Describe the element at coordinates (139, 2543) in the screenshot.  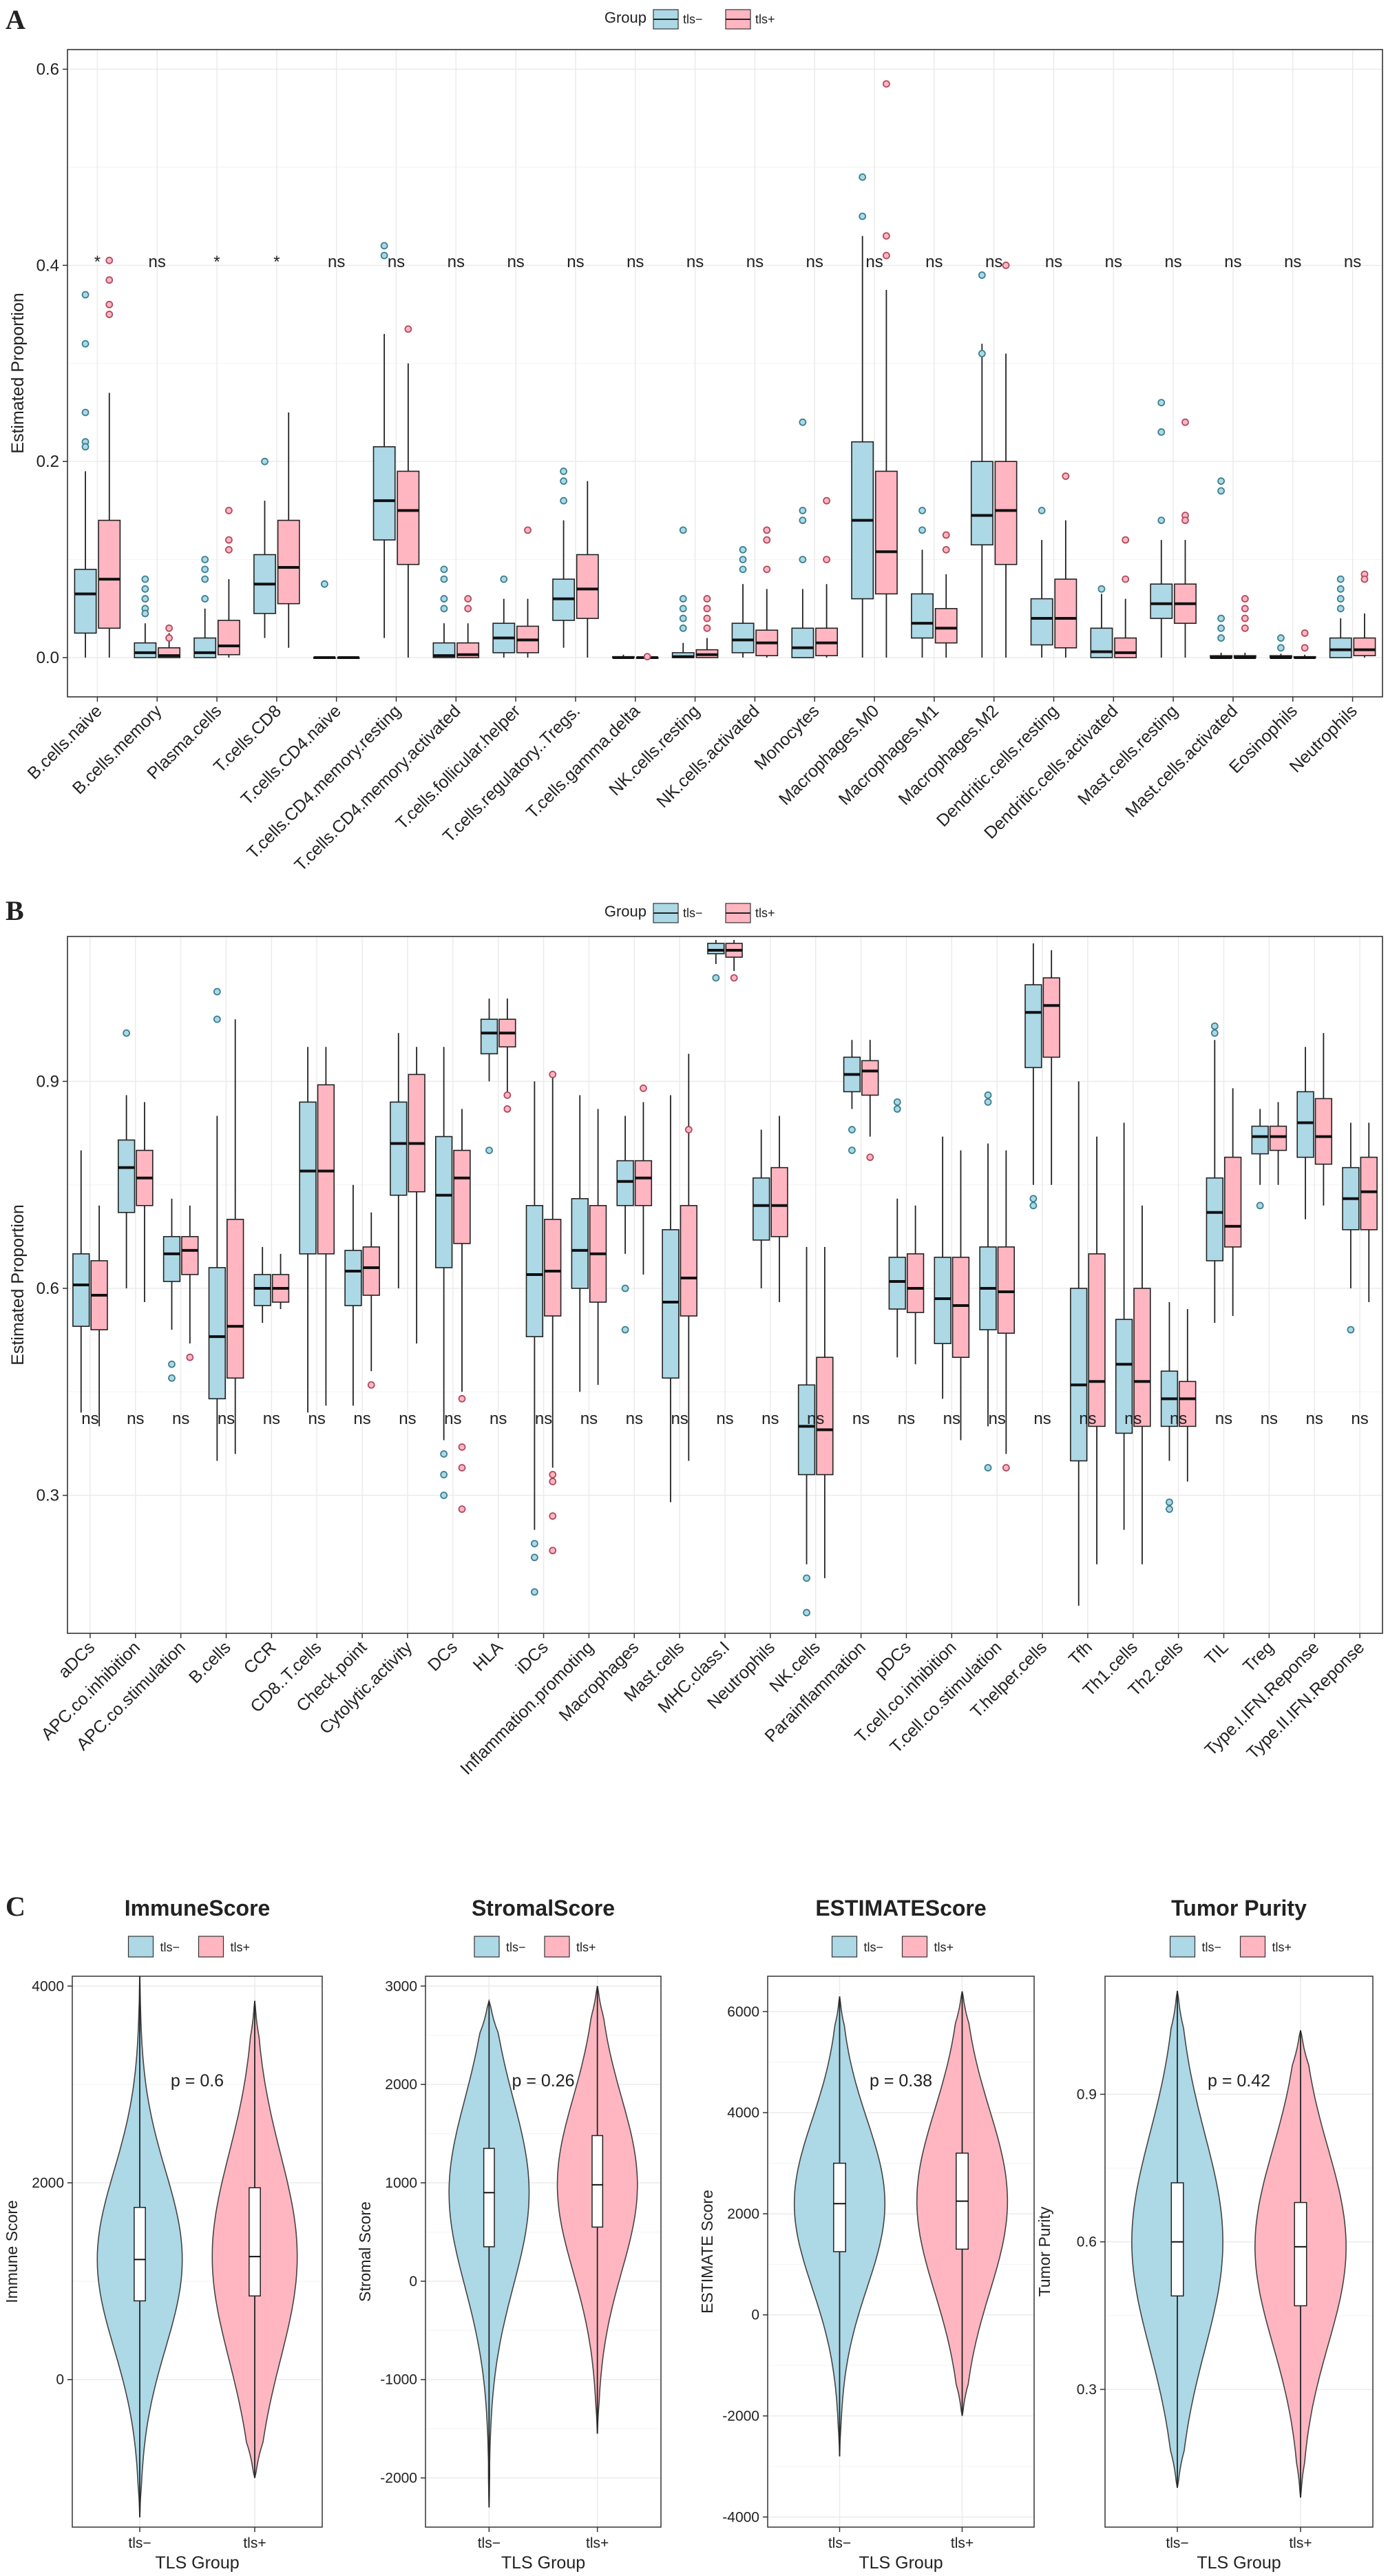
I see `violin-0-xtick-label: tls−` at that location.